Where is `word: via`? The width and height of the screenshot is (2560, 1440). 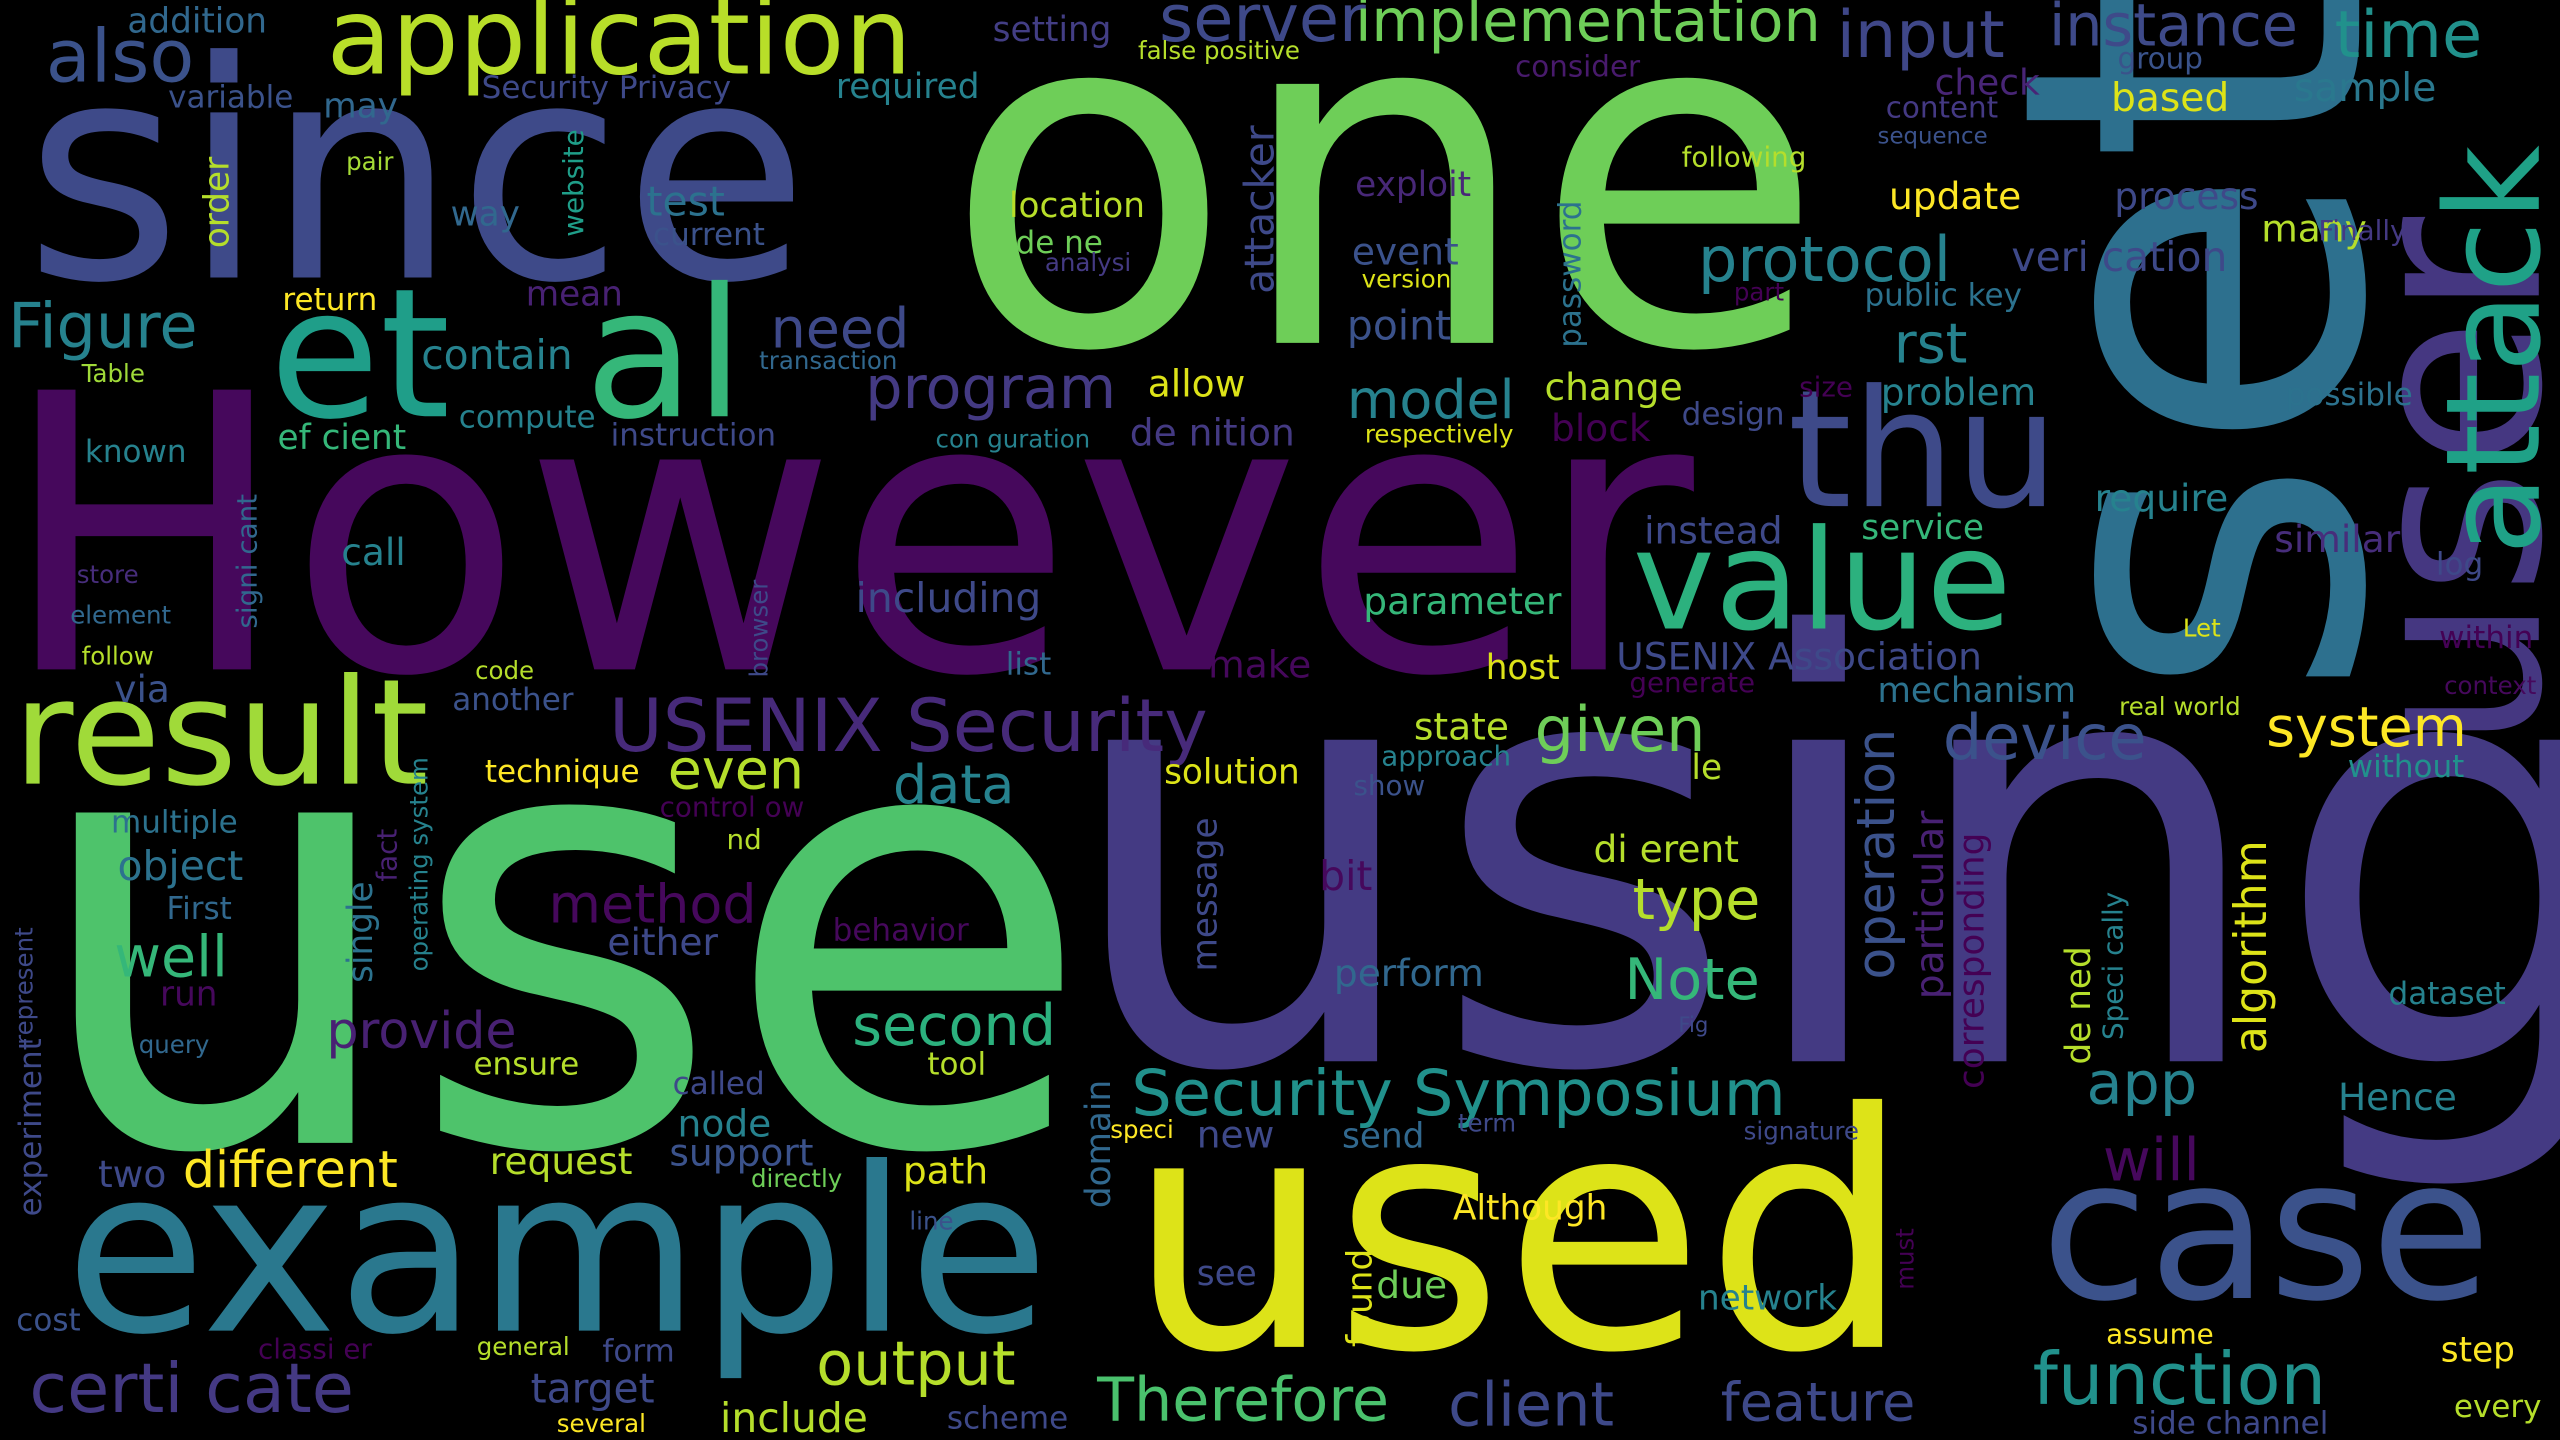
word: via is located at coordinates (142, 689).